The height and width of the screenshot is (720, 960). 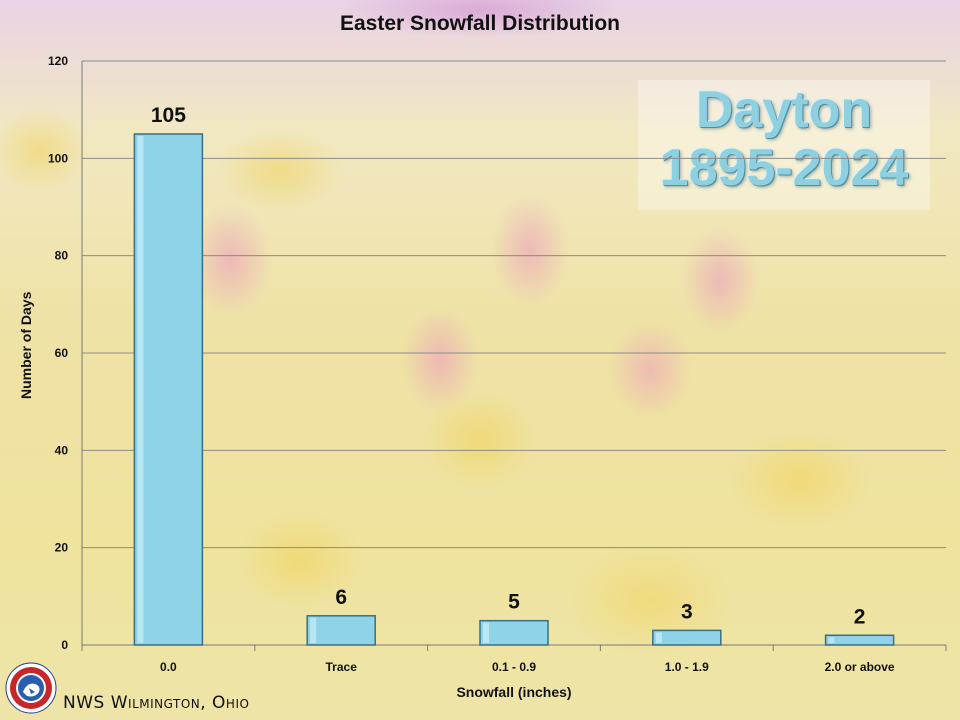 I want to click on y-tick-label: 120, so click(x=58, y=61).